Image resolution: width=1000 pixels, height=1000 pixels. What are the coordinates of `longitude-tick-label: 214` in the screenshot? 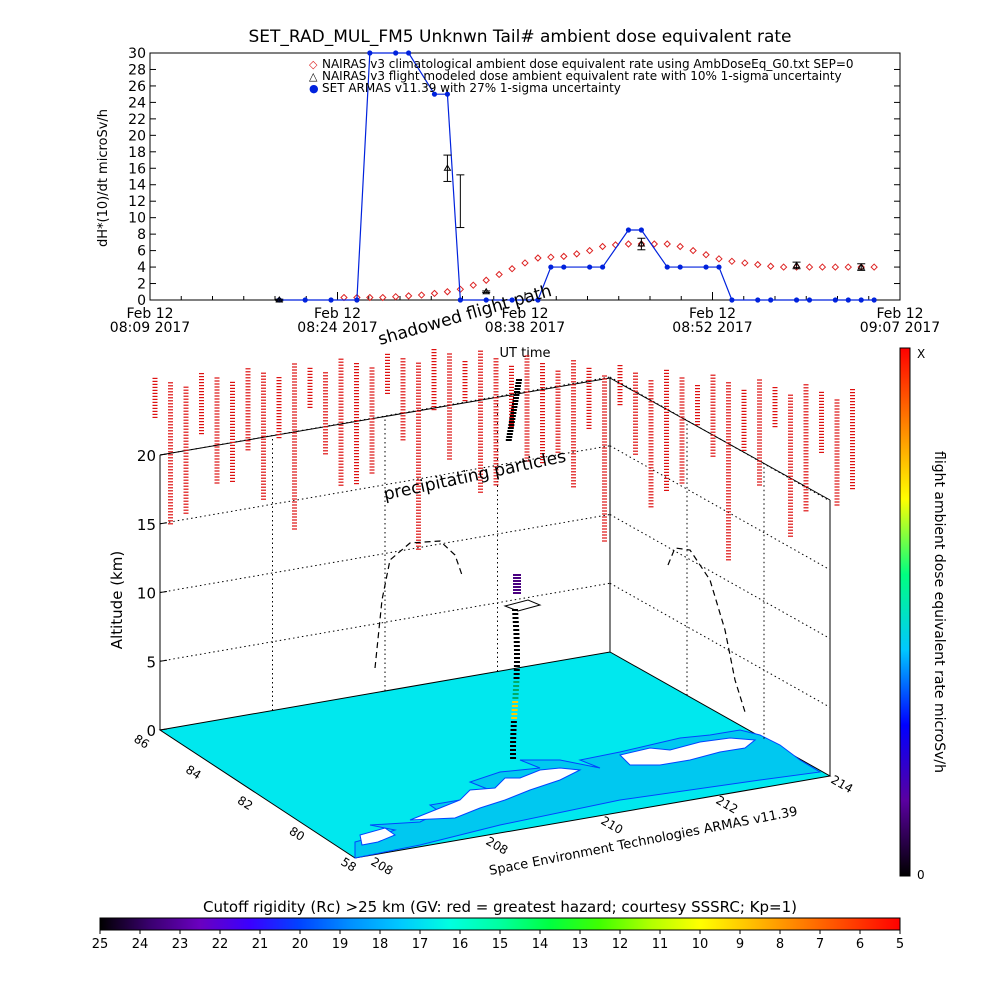 It's located at (842, 784).